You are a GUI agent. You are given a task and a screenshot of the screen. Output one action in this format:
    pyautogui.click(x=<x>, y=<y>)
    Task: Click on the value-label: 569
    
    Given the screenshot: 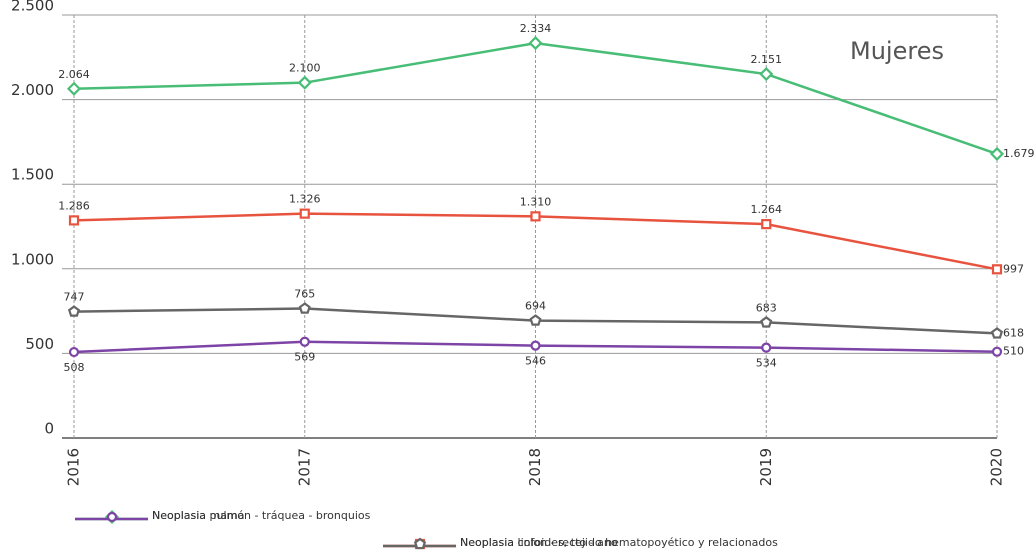 What is the action you would take?
    pyautogui.click(x=304, y=357)
    